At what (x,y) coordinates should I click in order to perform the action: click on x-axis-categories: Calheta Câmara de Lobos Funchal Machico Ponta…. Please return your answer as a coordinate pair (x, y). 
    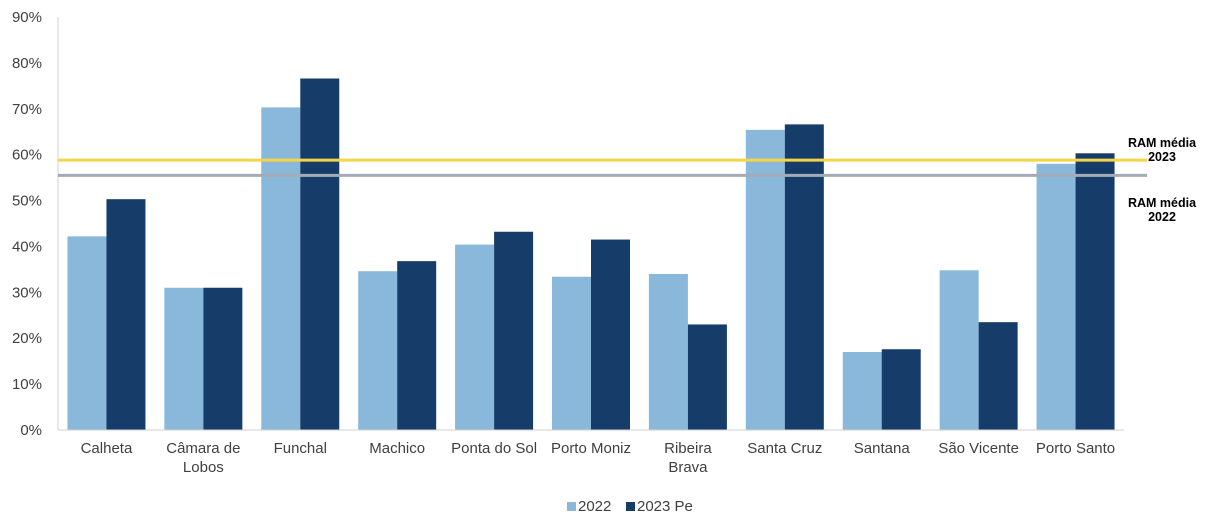
    Looking at the image, I should click on (598, 458).